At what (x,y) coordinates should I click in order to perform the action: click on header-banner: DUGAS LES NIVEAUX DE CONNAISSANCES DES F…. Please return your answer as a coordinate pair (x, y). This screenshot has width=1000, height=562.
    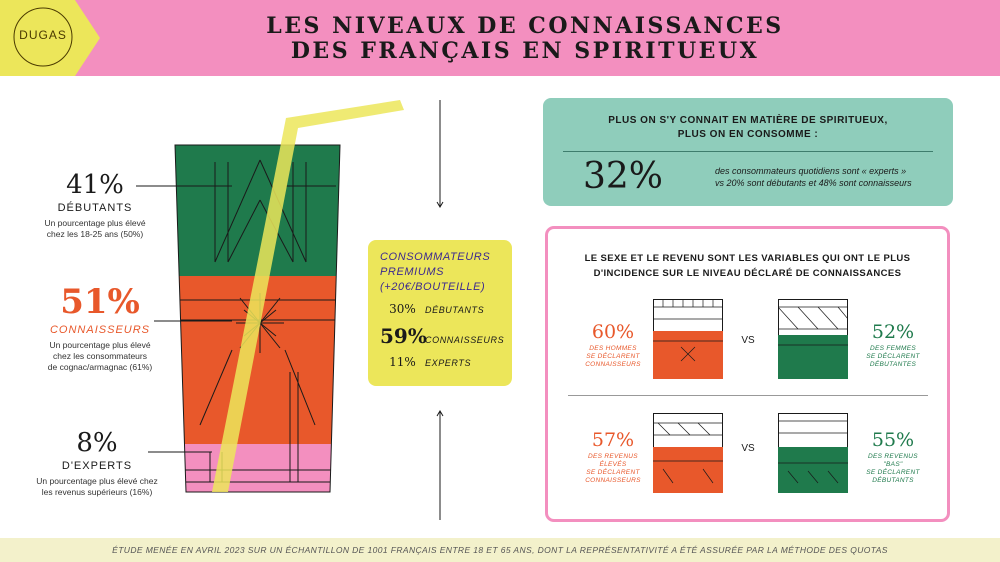
    Looking at the image, I should click on (500, 38).